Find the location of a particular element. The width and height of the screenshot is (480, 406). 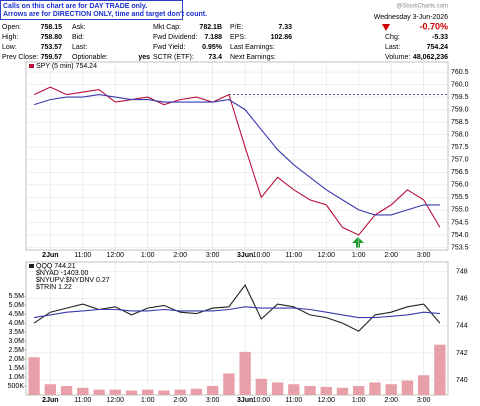

down-icon is located at coordinates (386, 27).